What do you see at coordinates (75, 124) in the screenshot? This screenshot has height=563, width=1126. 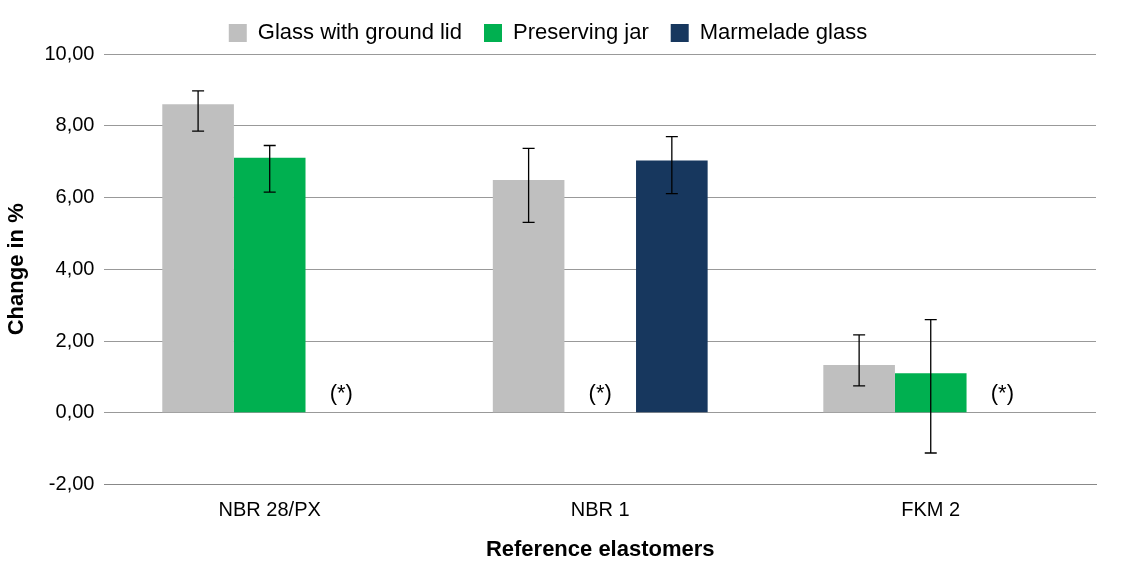 I see `y-tick-label: 8,00` at bounding box center [75, 124].